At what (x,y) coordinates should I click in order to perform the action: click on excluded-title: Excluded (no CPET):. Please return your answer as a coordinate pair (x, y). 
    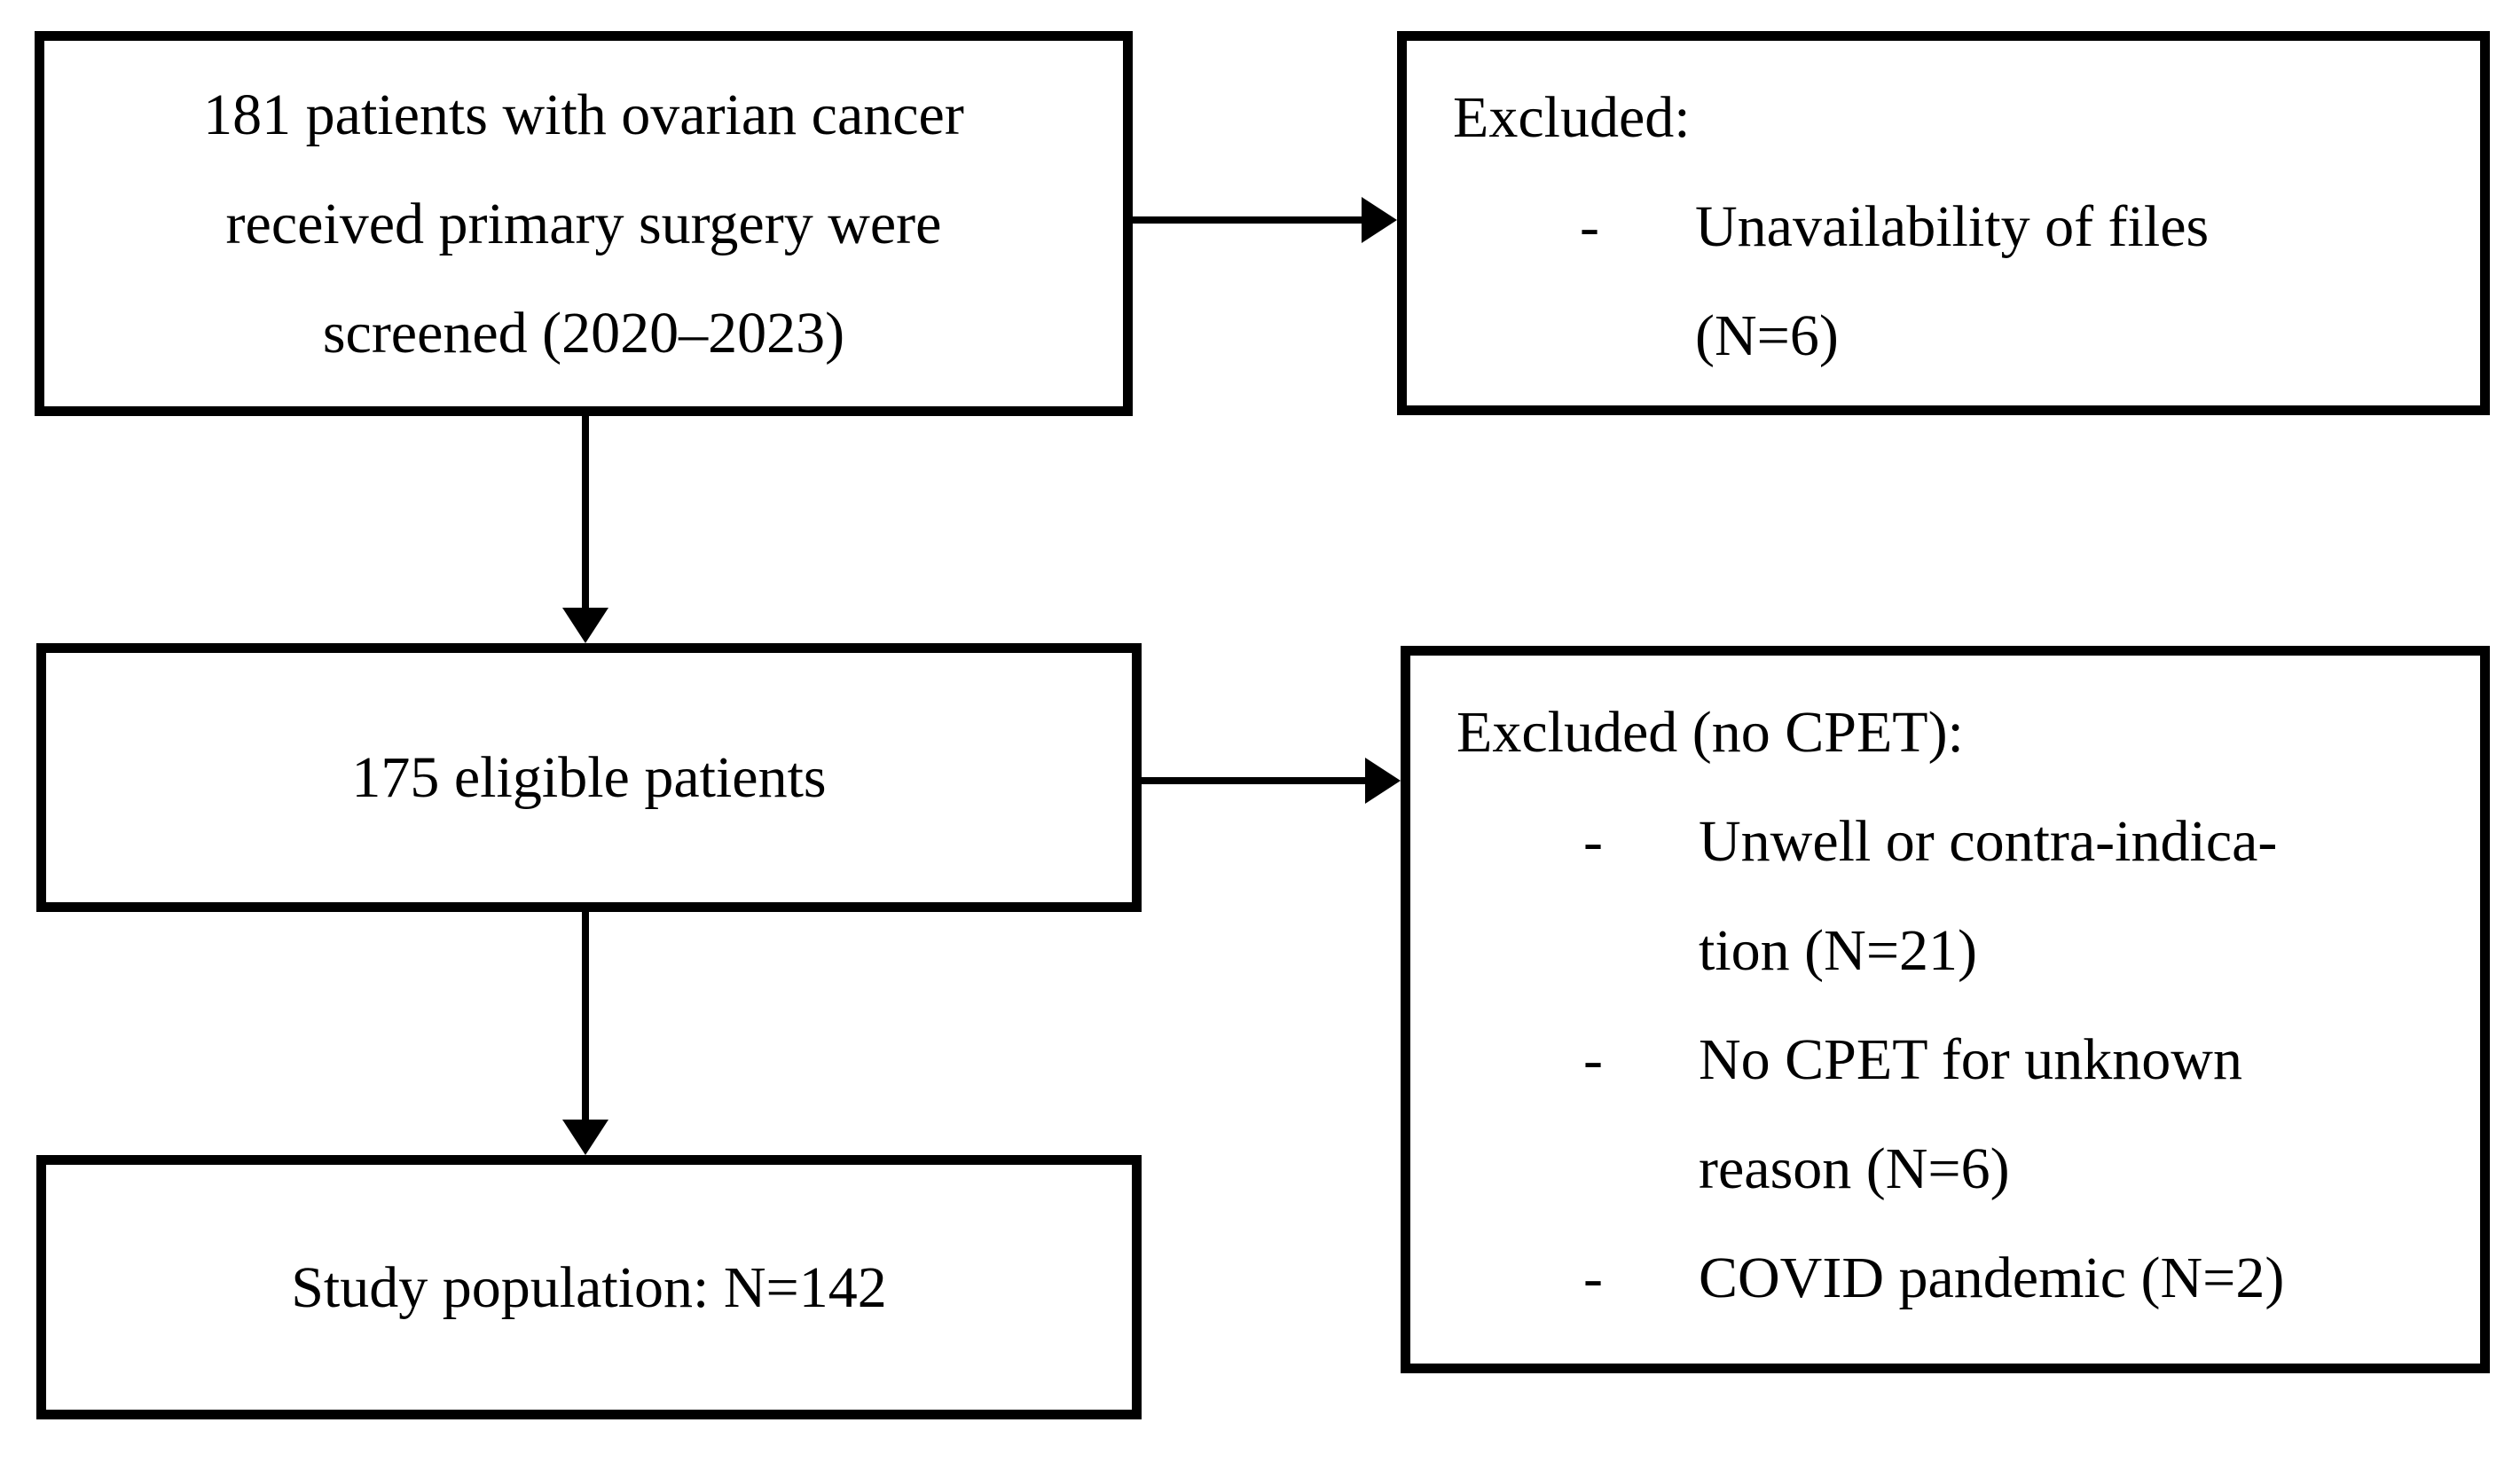
    Looking at the image, I should click on (1710, 732).